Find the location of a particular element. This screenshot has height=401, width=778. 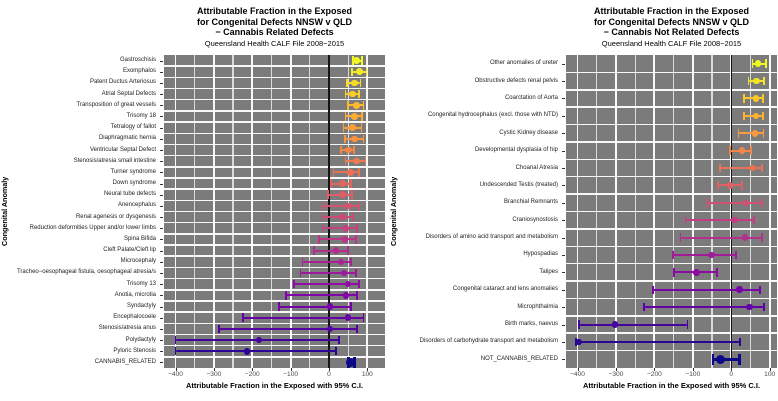

row-label: Exomphalos is located at coordinates (139, 71).